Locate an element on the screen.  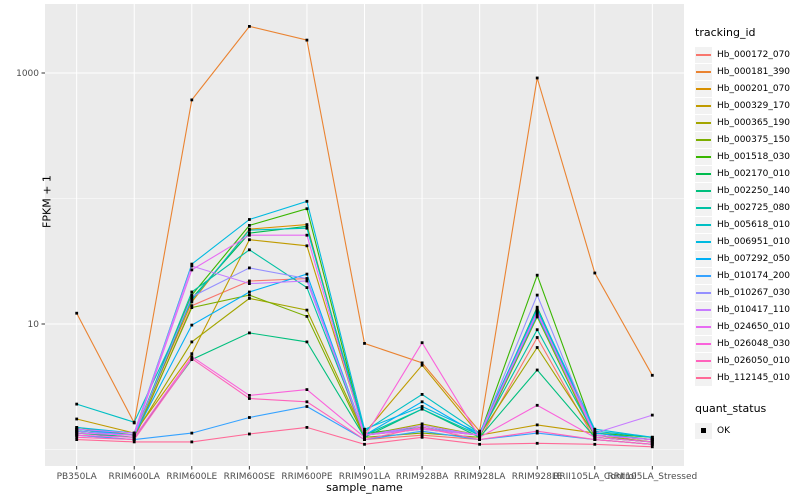
x-tick-label: RRII105LA_Stressed is located at coordinates (652, 477).